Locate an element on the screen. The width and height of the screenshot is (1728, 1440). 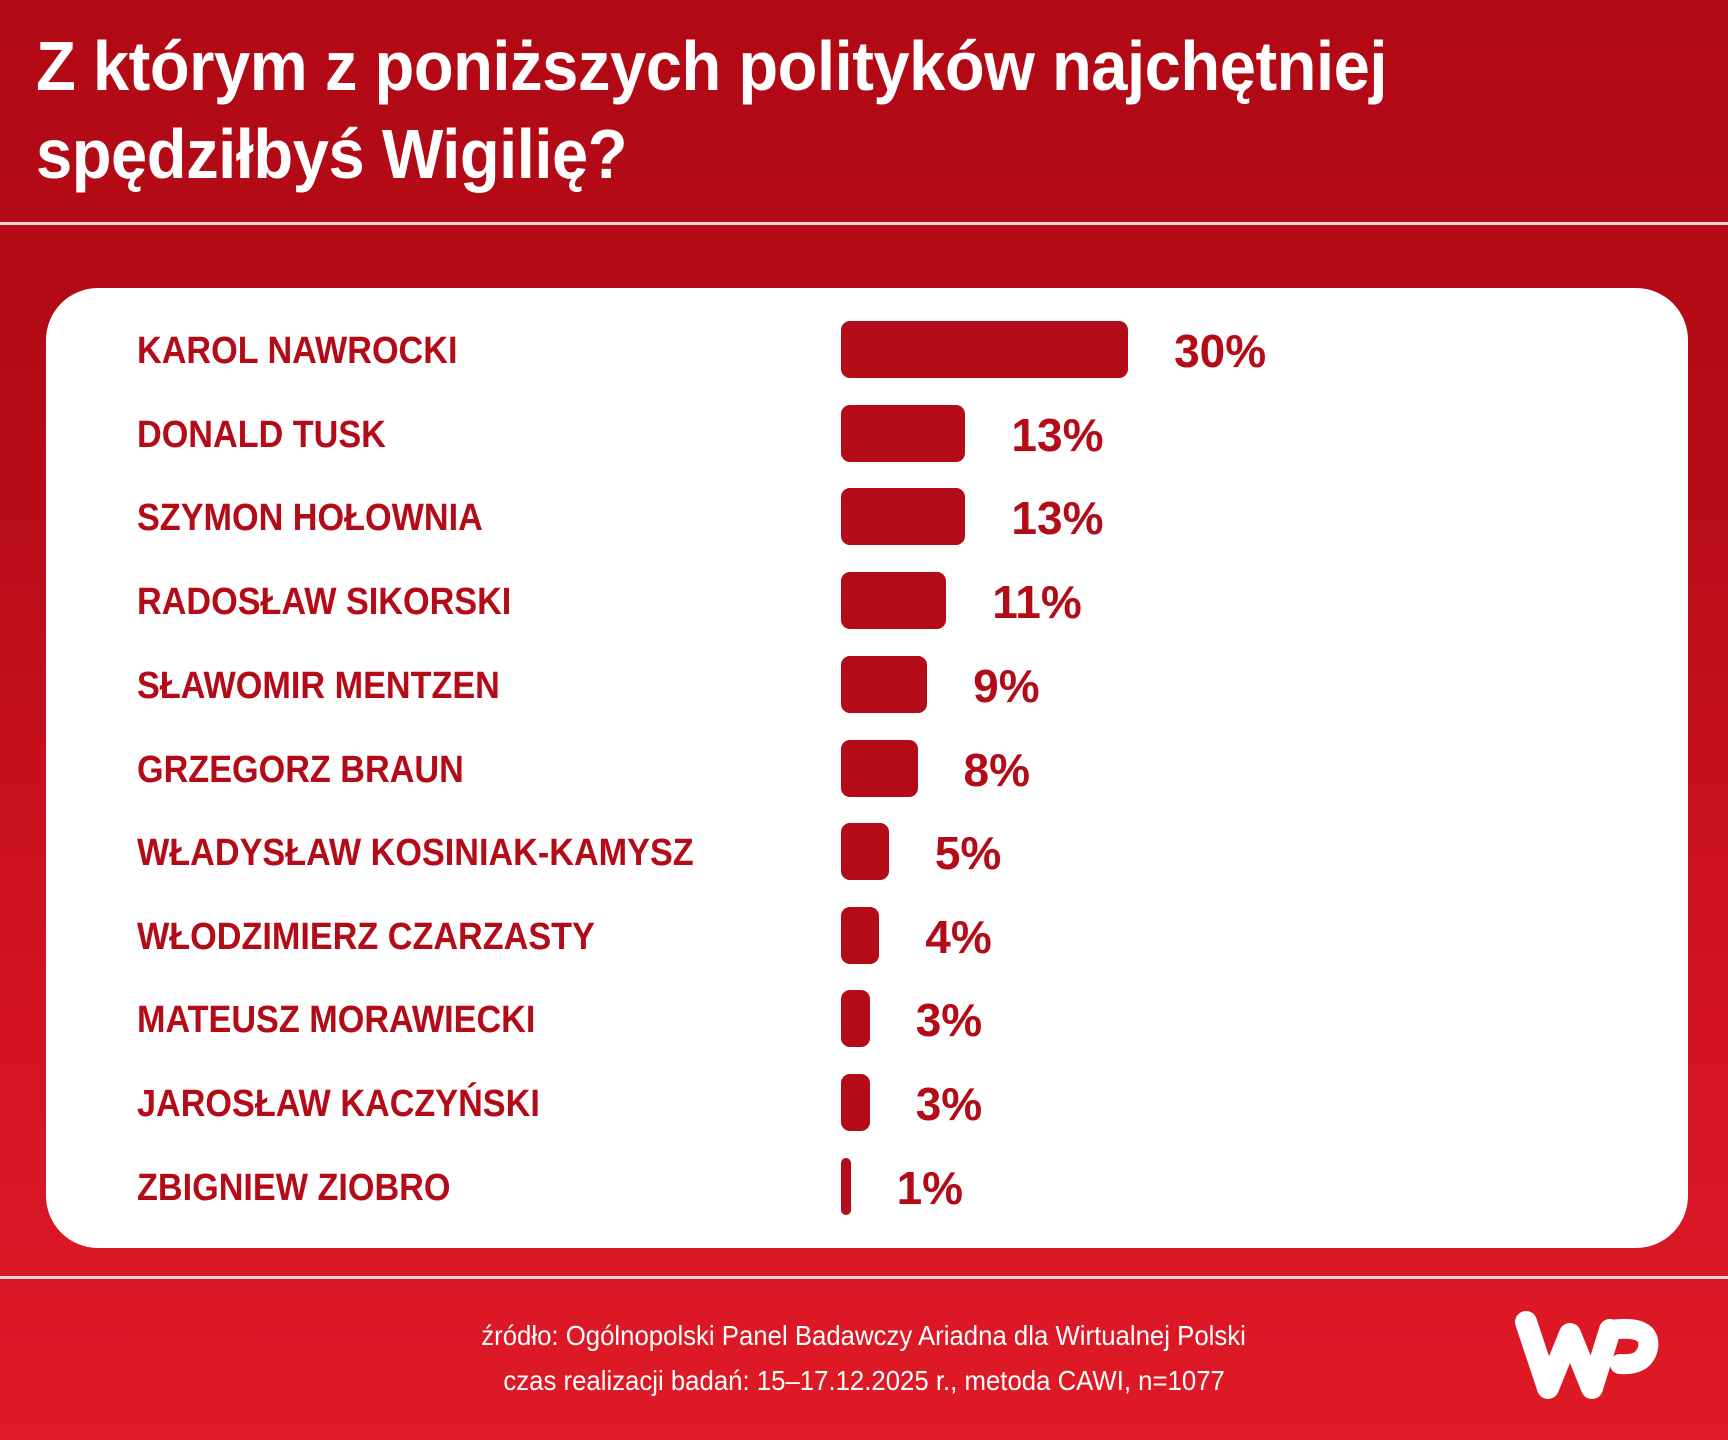
bar-value: 4% is located at coordinates (958, 937).